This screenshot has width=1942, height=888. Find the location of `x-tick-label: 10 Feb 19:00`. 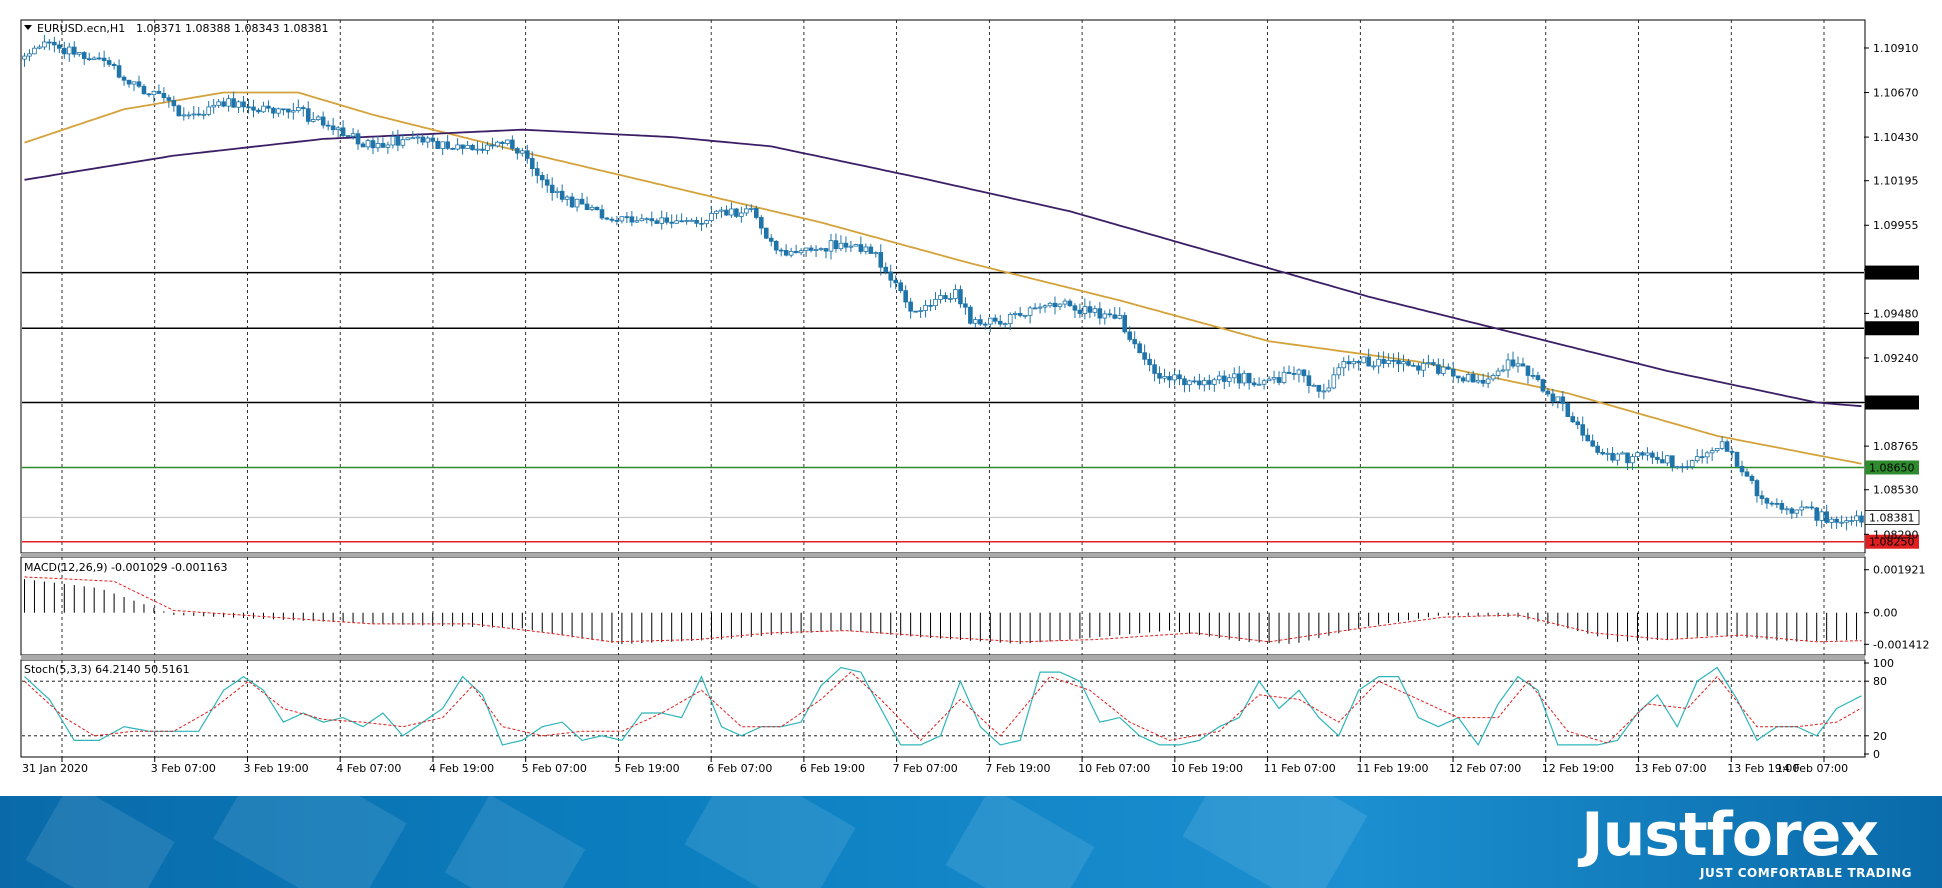

x-tick-label: 10 Feb 19:00 is located at coordinates (1207, 768).